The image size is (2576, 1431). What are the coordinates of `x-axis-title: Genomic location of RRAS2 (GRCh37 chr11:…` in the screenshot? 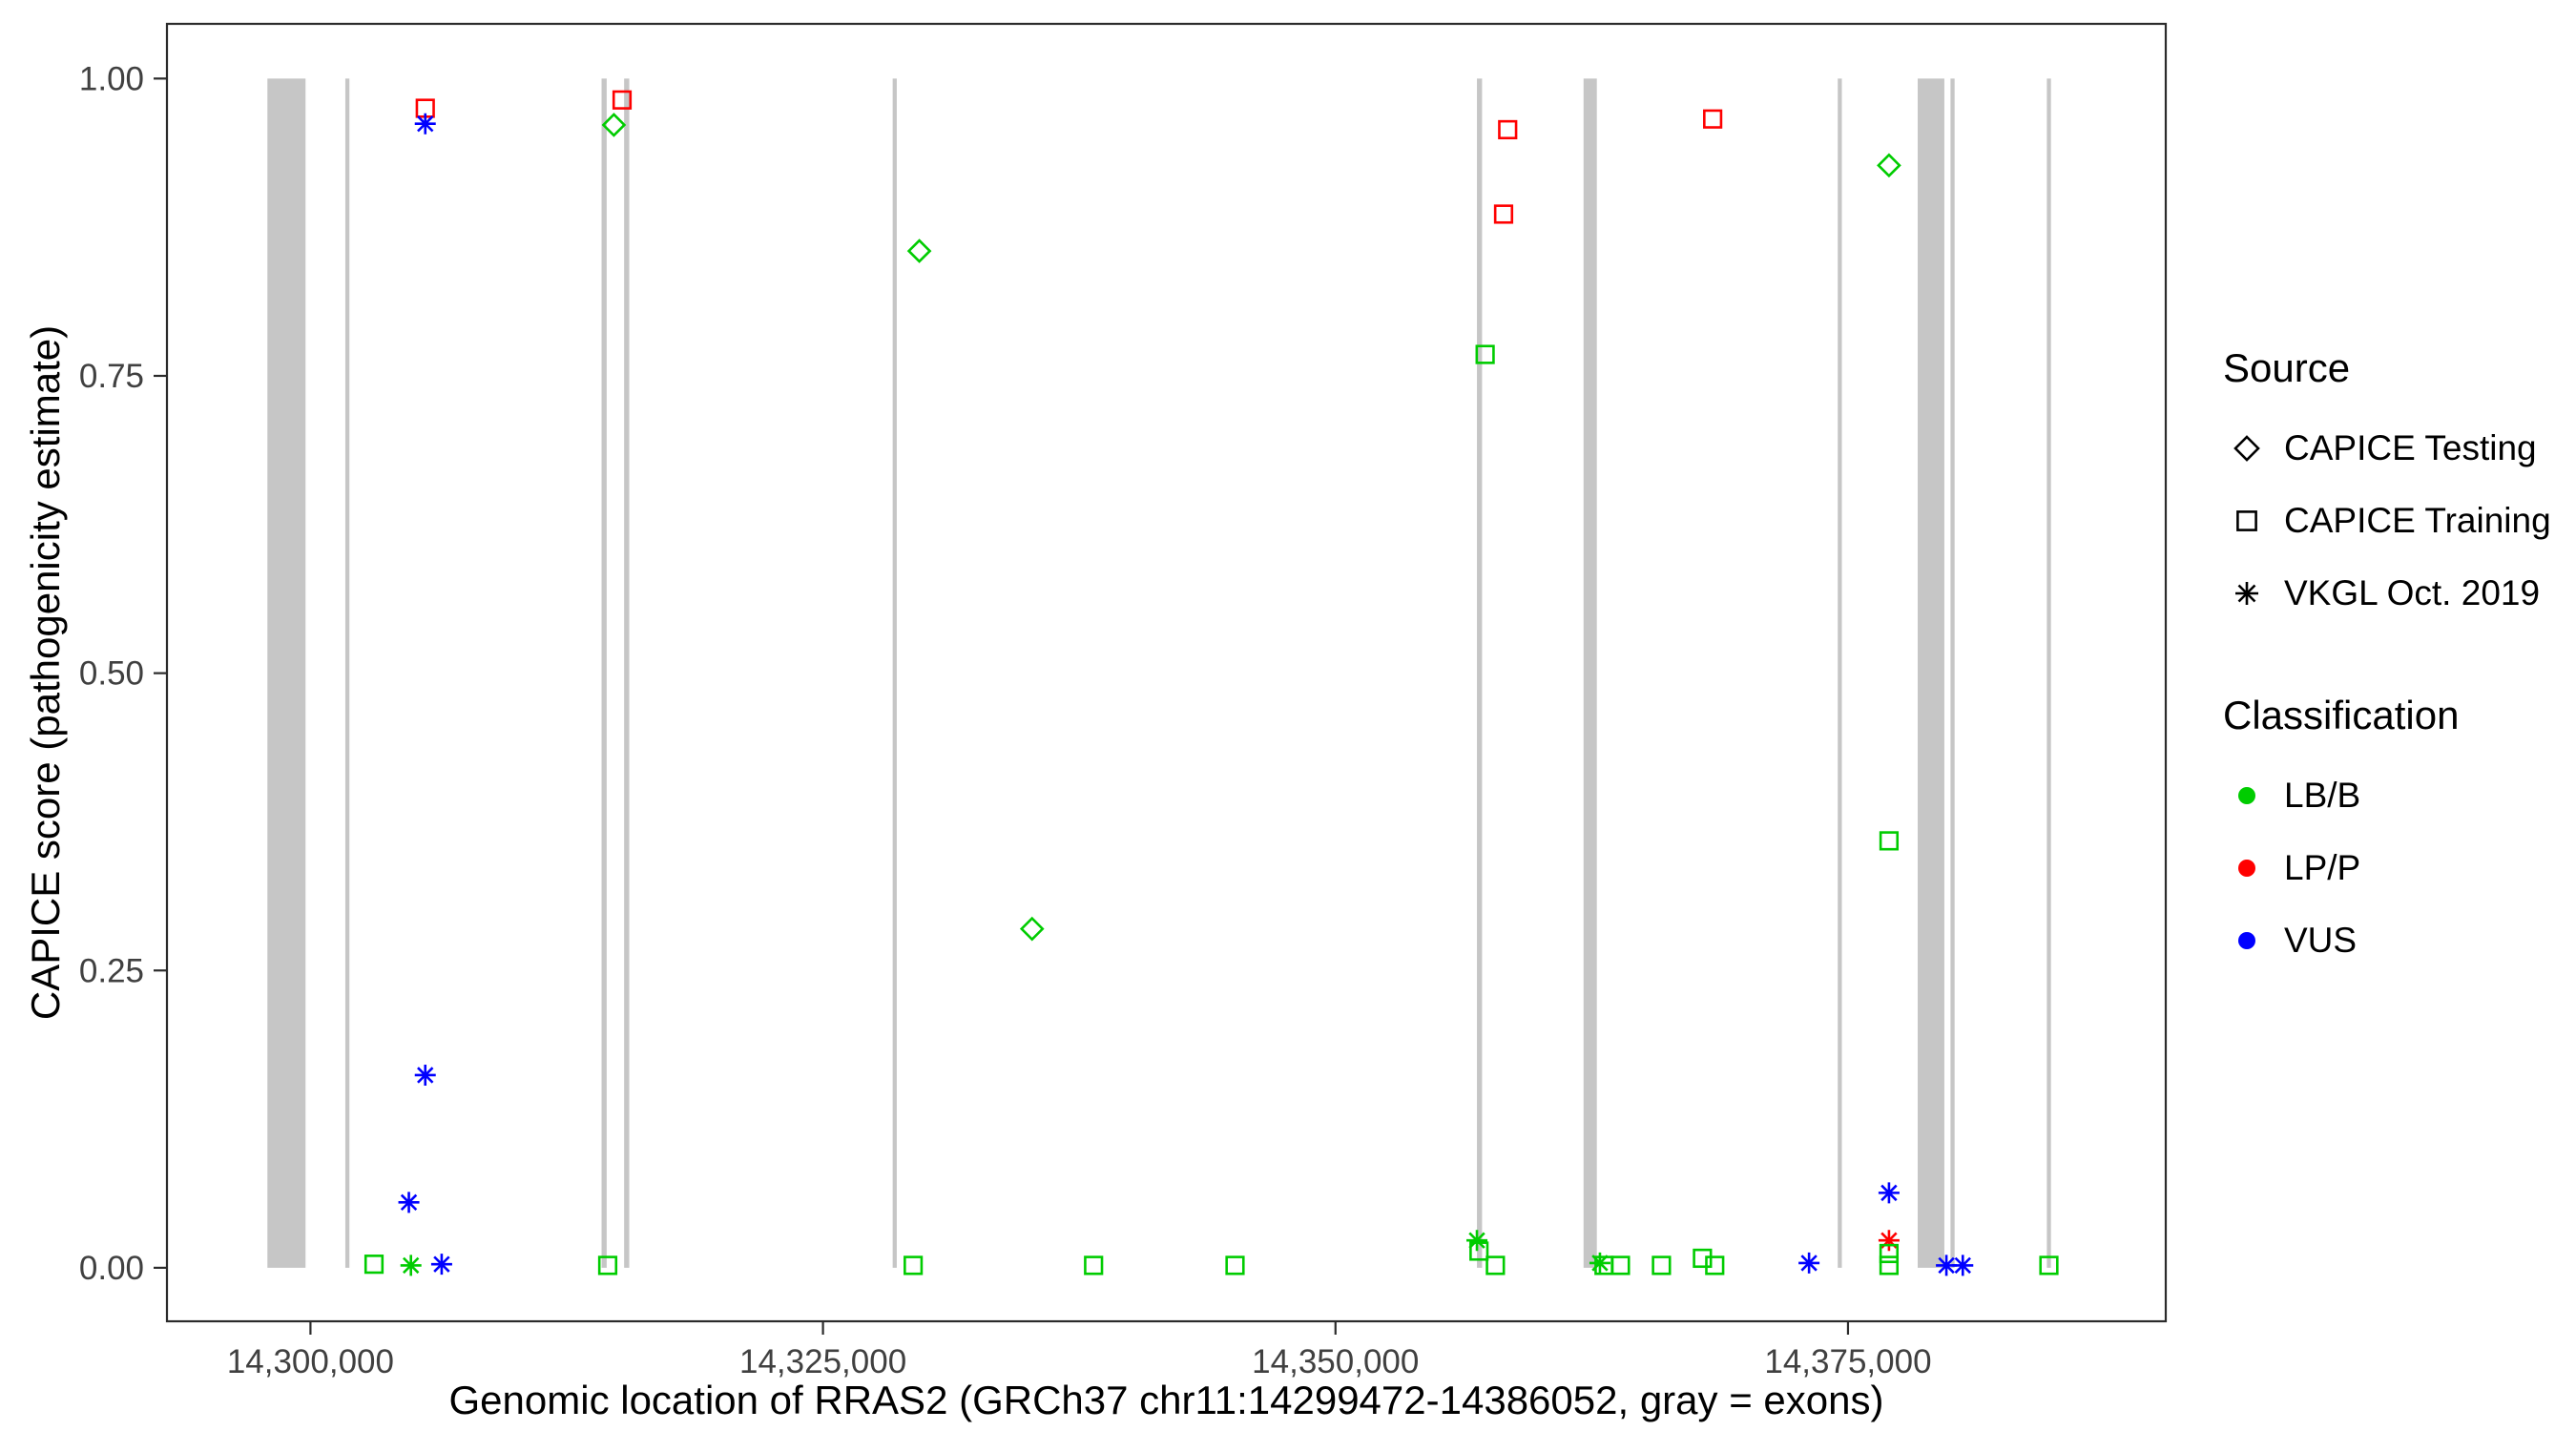 It's located at (1166, 1400).